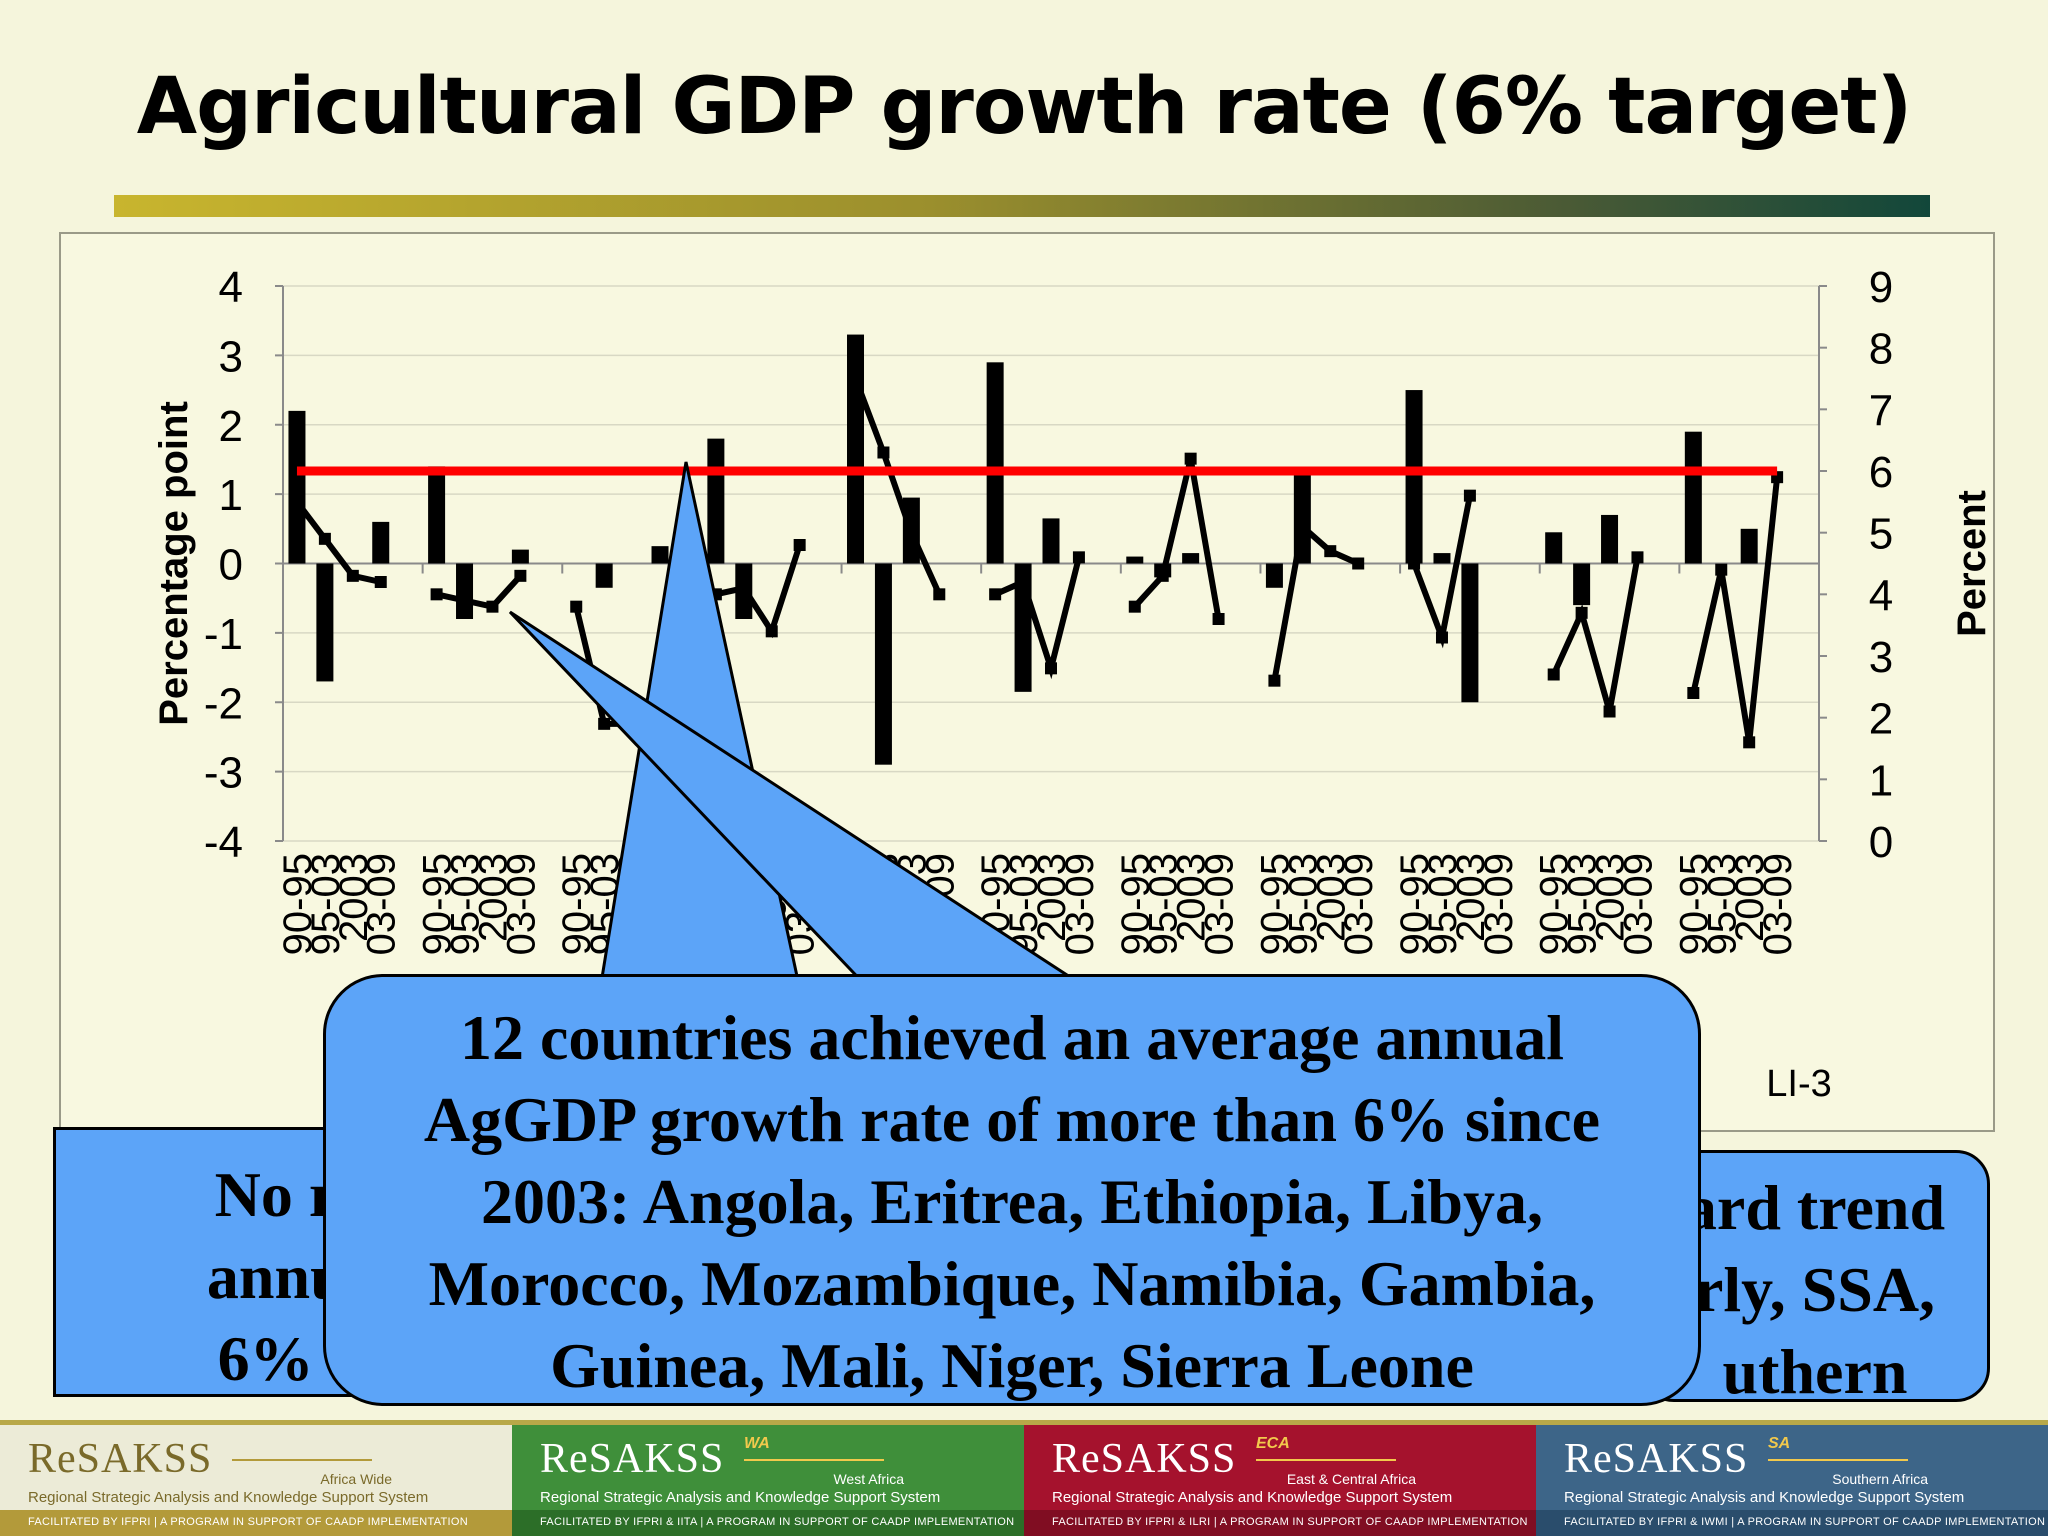 The width and height of the screenshot is (2048, 1536). What do you see at coordinates (1815, 1207) in the screenshot?
I see `callout-right-line: ard trend` at bounding box center [1815, 1207].